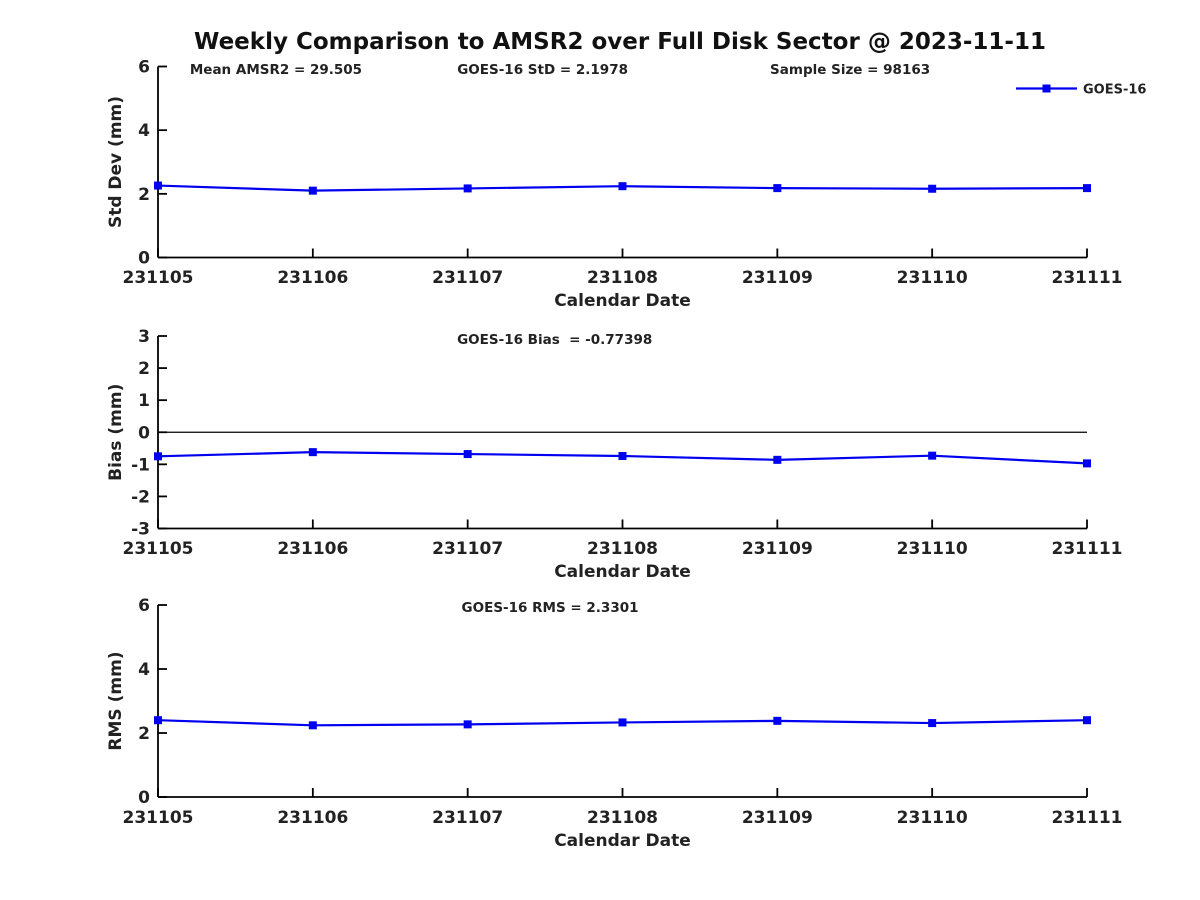 The height and width of the screenshot is (900, 1200). Describe the element at coordinates (1046, 88) in the screenshot. I see `legend-marker` at that location.